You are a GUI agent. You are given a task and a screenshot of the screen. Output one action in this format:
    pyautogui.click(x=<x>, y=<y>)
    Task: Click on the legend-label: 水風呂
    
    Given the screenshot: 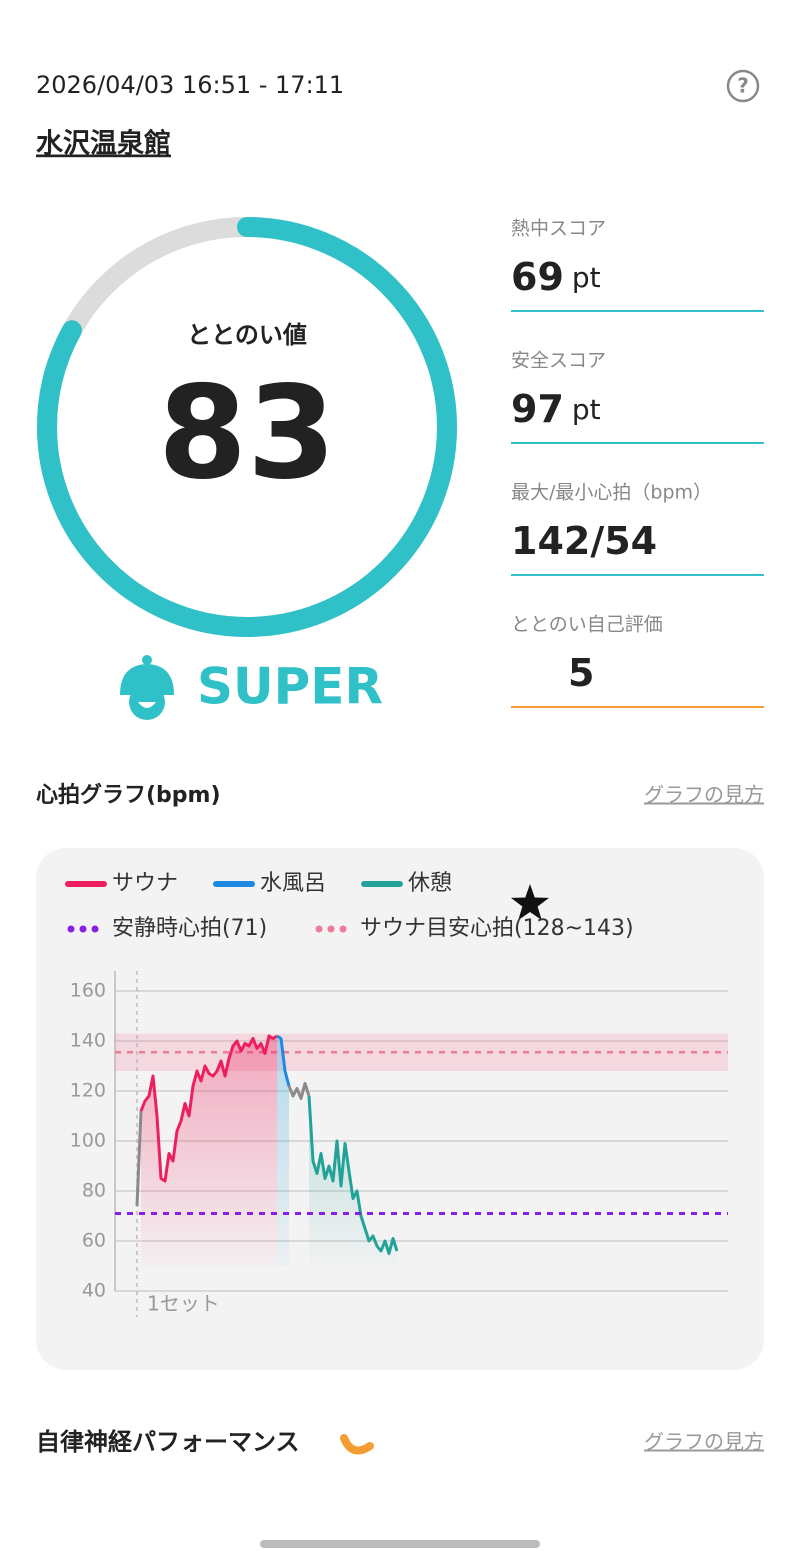 What is the action you would take?
    pyautogui.click(x=293, y=883)
    